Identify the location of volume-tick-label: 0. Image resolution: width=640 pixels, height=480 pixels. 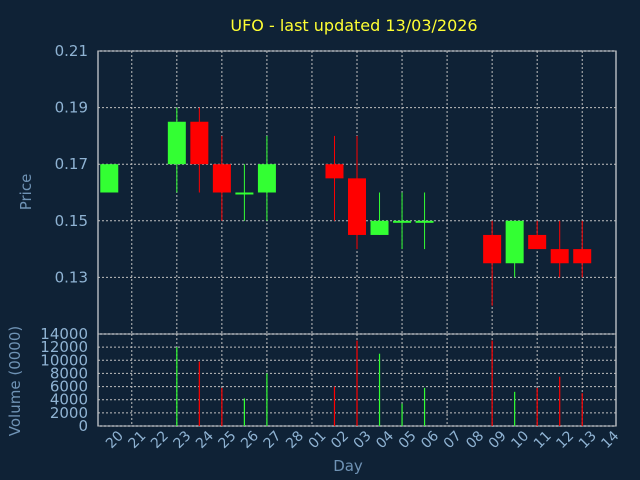
(83, 426).